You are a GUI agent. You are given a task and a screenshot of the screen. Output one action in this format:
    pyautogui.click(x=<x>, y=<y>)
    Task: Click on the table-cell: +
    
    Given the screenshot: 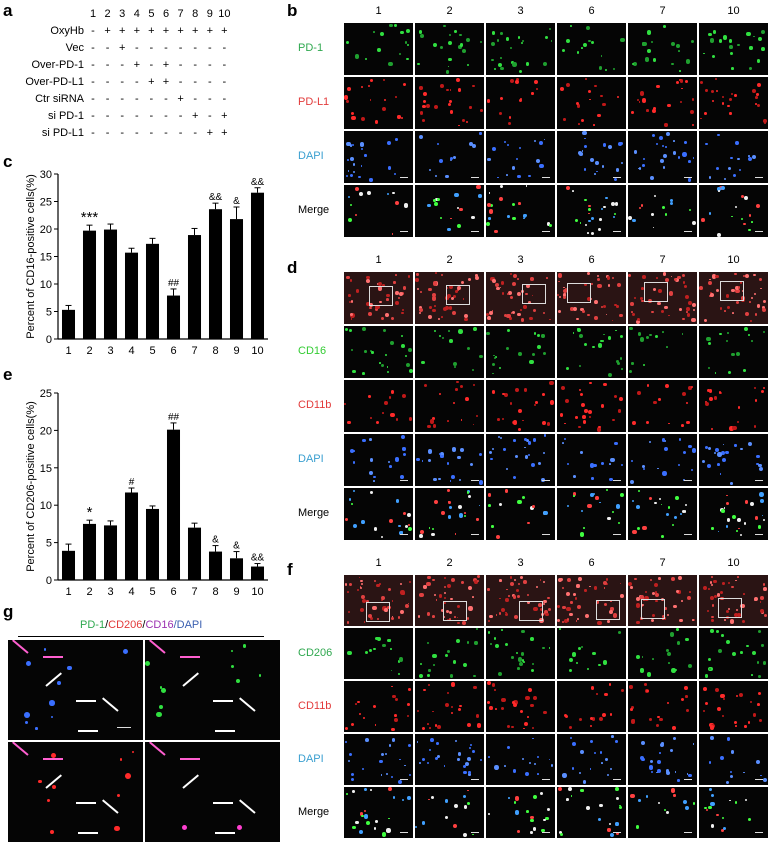 What is the action you would take?
    pyautogui.click(x=137, y=65)
    